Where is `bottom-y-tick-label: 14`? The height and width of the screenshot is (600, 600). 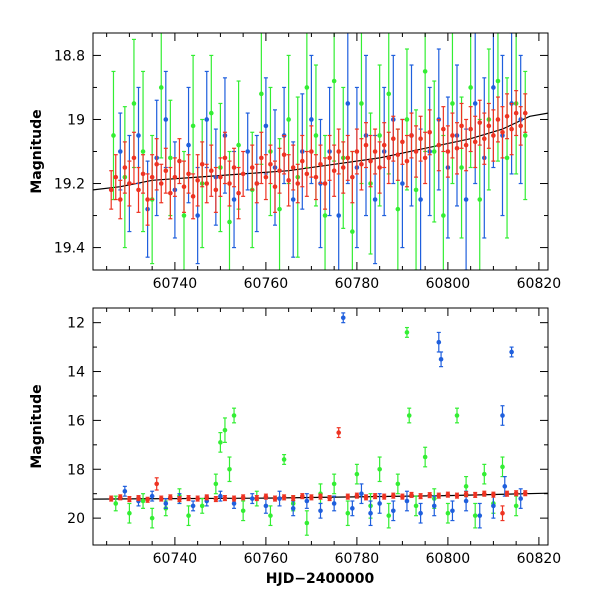 bottom-y-tick-label: 14 is located at coordinates (76, 373).